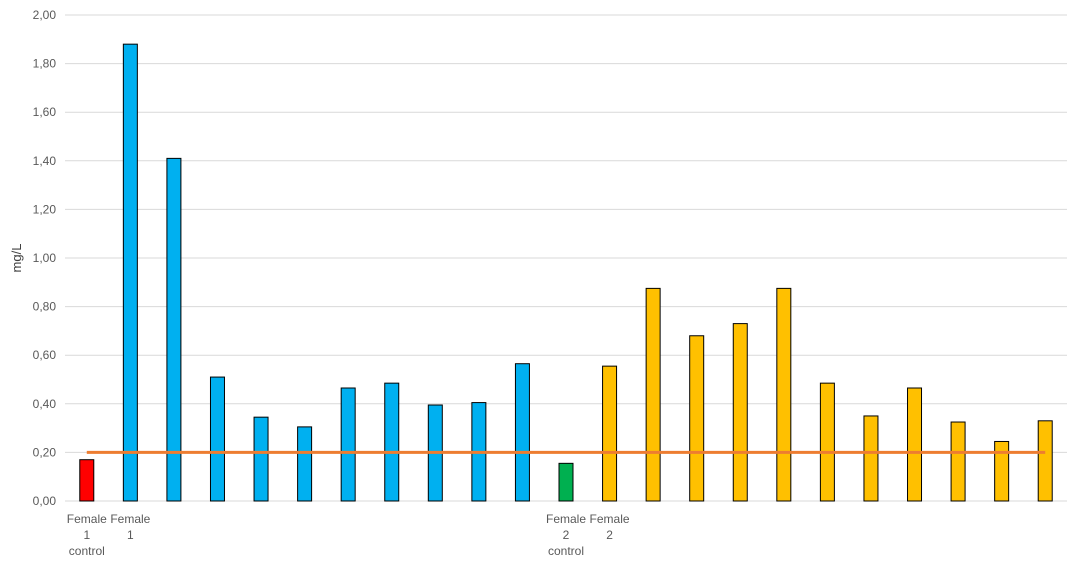 Image resolution: width=1076 pixels, height=567 pixels. What do you see at coordinates (45, 209) in the screenshot?
I see `y-tick-label: 1,20` at bounding box center [45, 209].